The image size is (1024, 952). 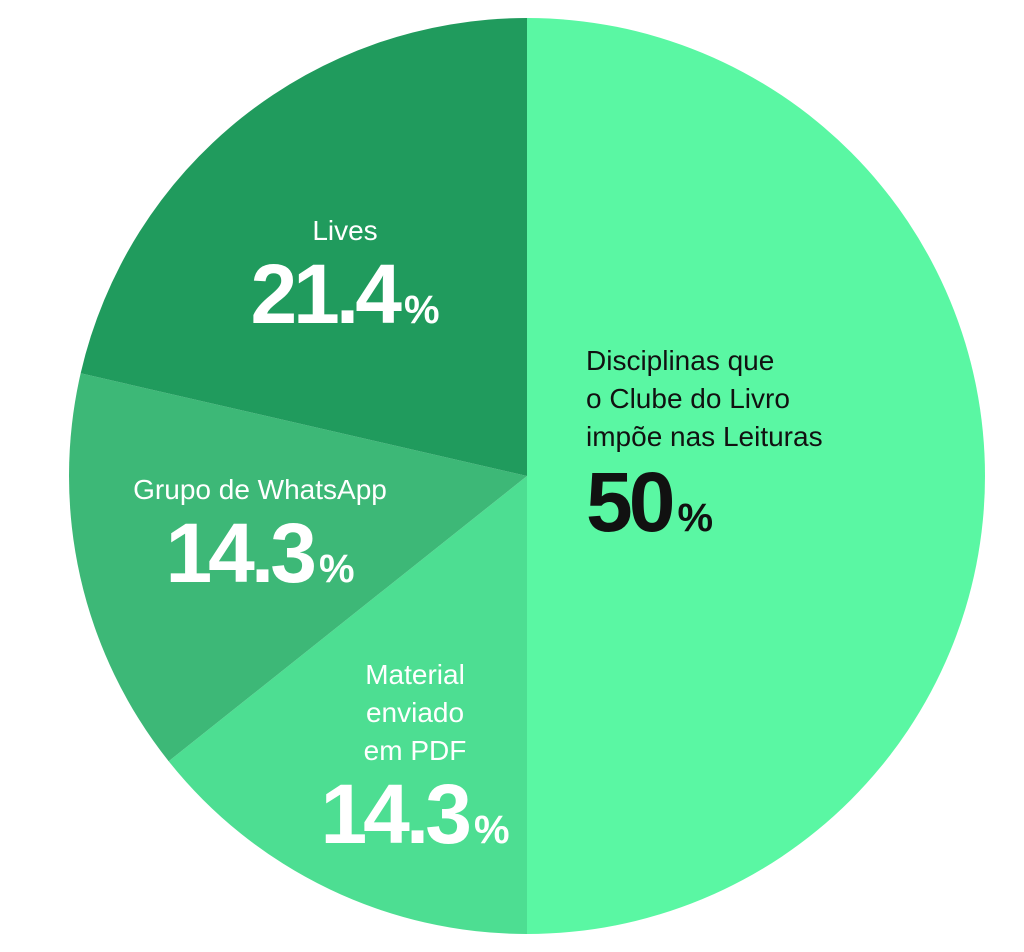 What do you see at coordinates (680, 360) in the screenshot?
I see `slice-name-line: Disciplinas que` at bounding box center [680, 360].